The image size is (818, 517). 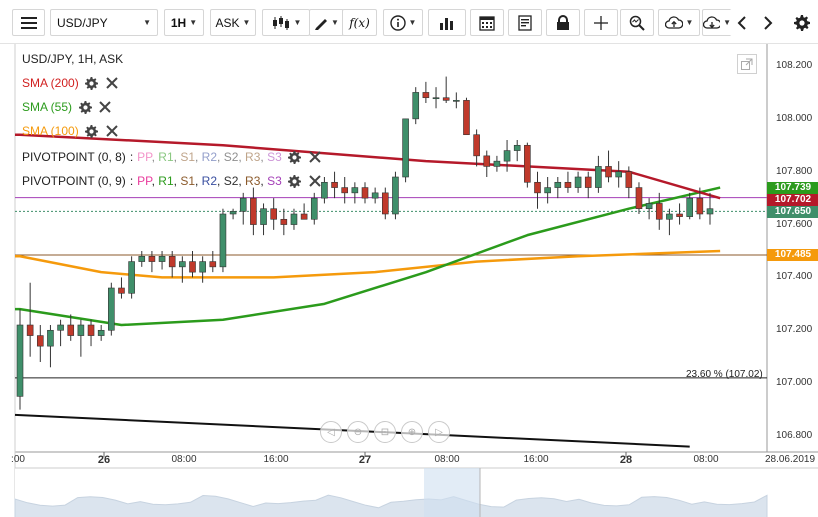 What do you see at coordinates (447, 22) in the screenshot?
I see `volume-button` at bounding box center [447, 22].